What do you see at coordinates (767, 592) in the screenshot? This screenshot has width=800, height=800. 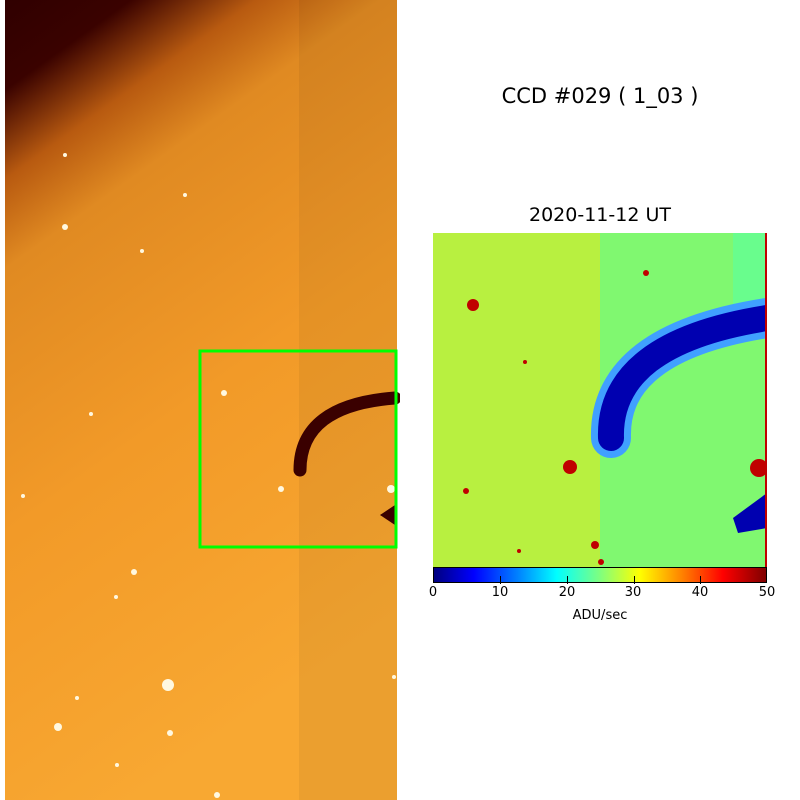 I see `colorbar-tick: 50` at bounding box center [767, 592].